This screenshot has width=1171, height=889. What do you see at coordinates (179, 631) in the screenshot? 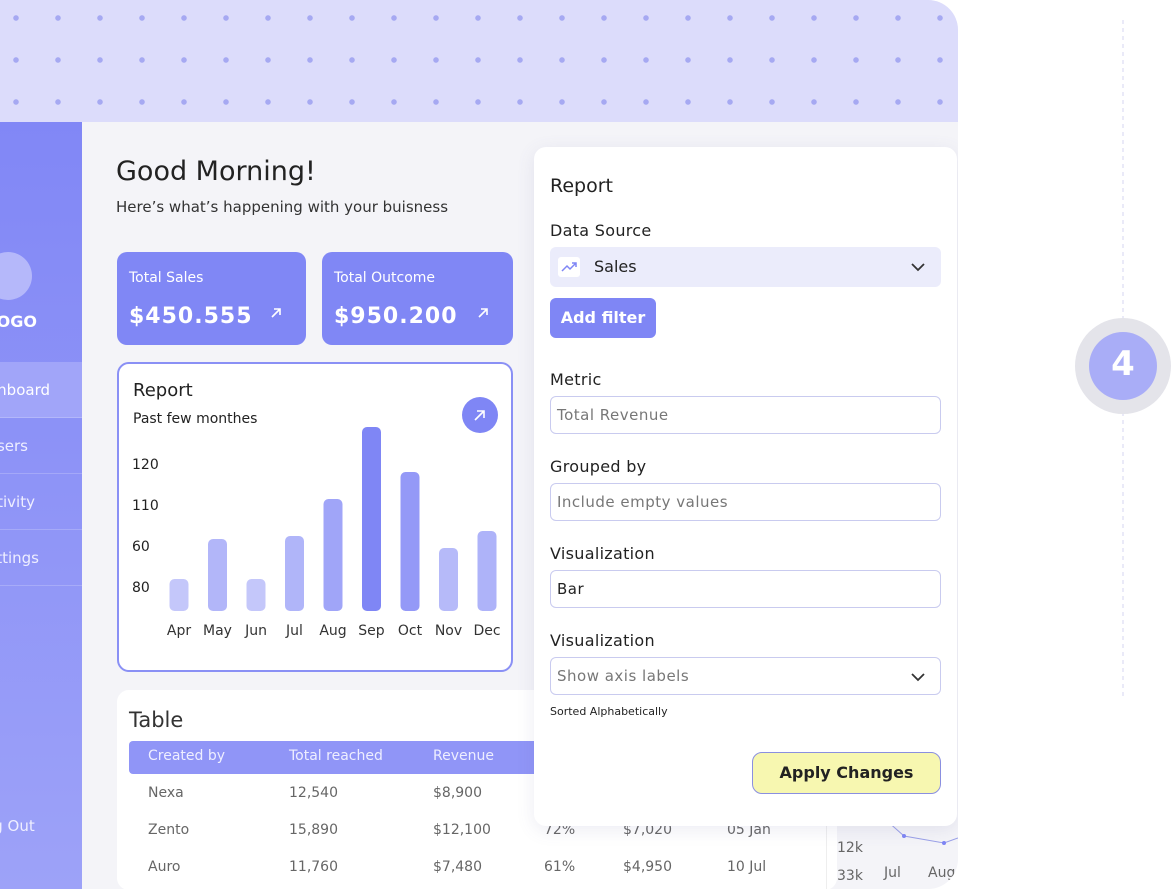
I see `month-label: Apr` at bounding box center [179, 631].